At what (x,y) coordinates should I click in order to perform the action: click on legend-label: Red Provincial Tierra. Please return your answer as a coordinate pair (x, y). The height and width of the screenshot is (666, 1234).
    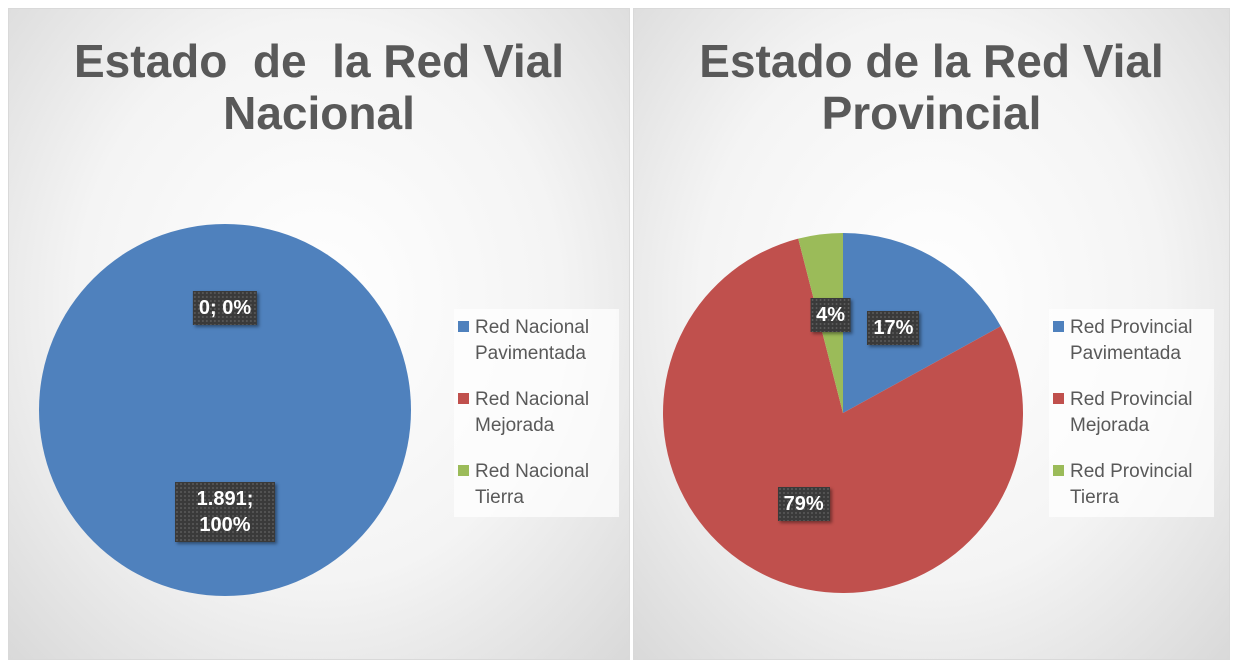
    Looking at the image, I should click on (1131, 484).